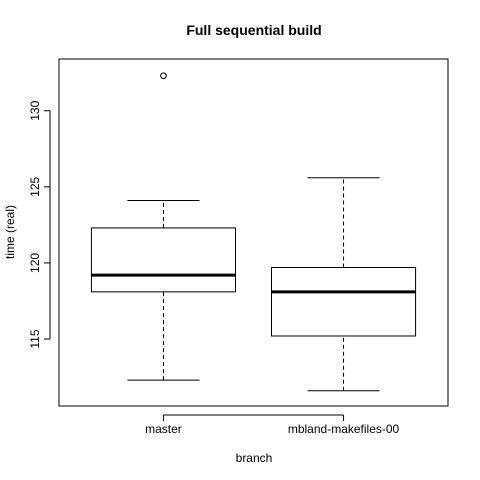  Describe the element at coordinates (39, 224) in the screenshot. I see `y-axis: 115 120 125 130` at that location.